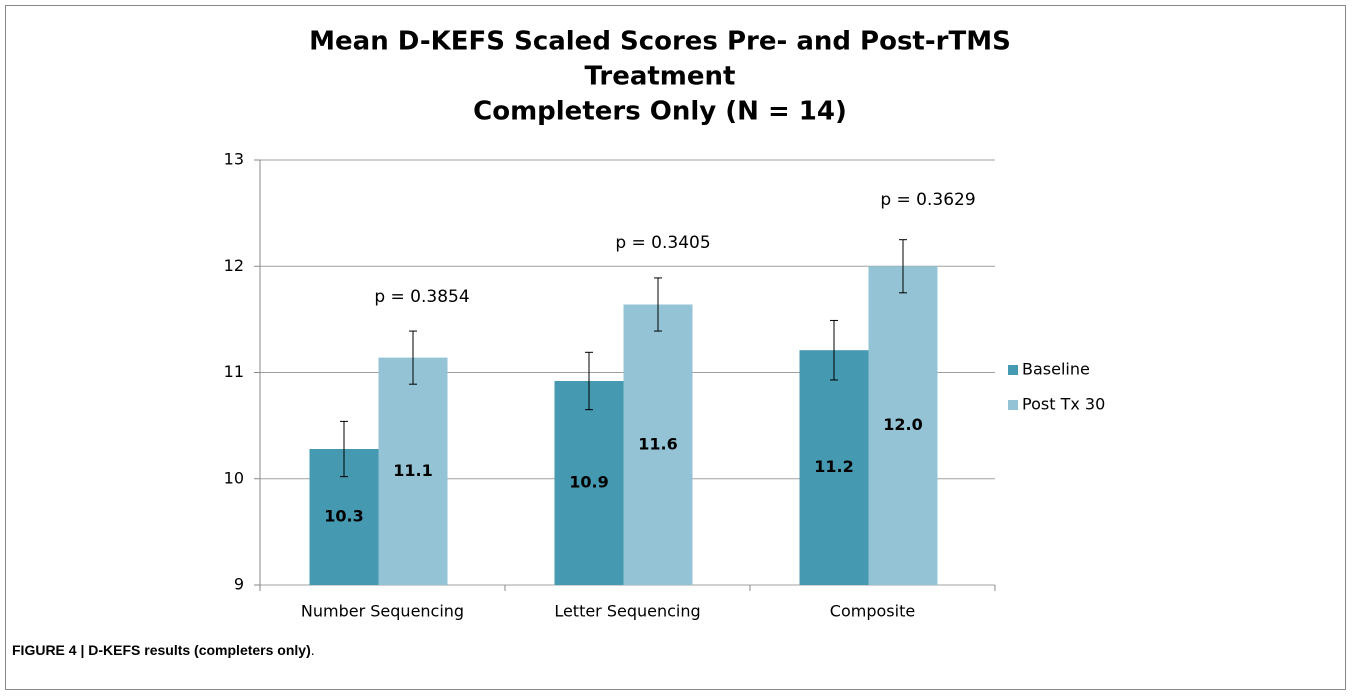 The image size is (1352, 699). What do you see at coordinates (343, 516) in the screenshot?
I see `data-label: 10.3` at bounding box center [343, 516].